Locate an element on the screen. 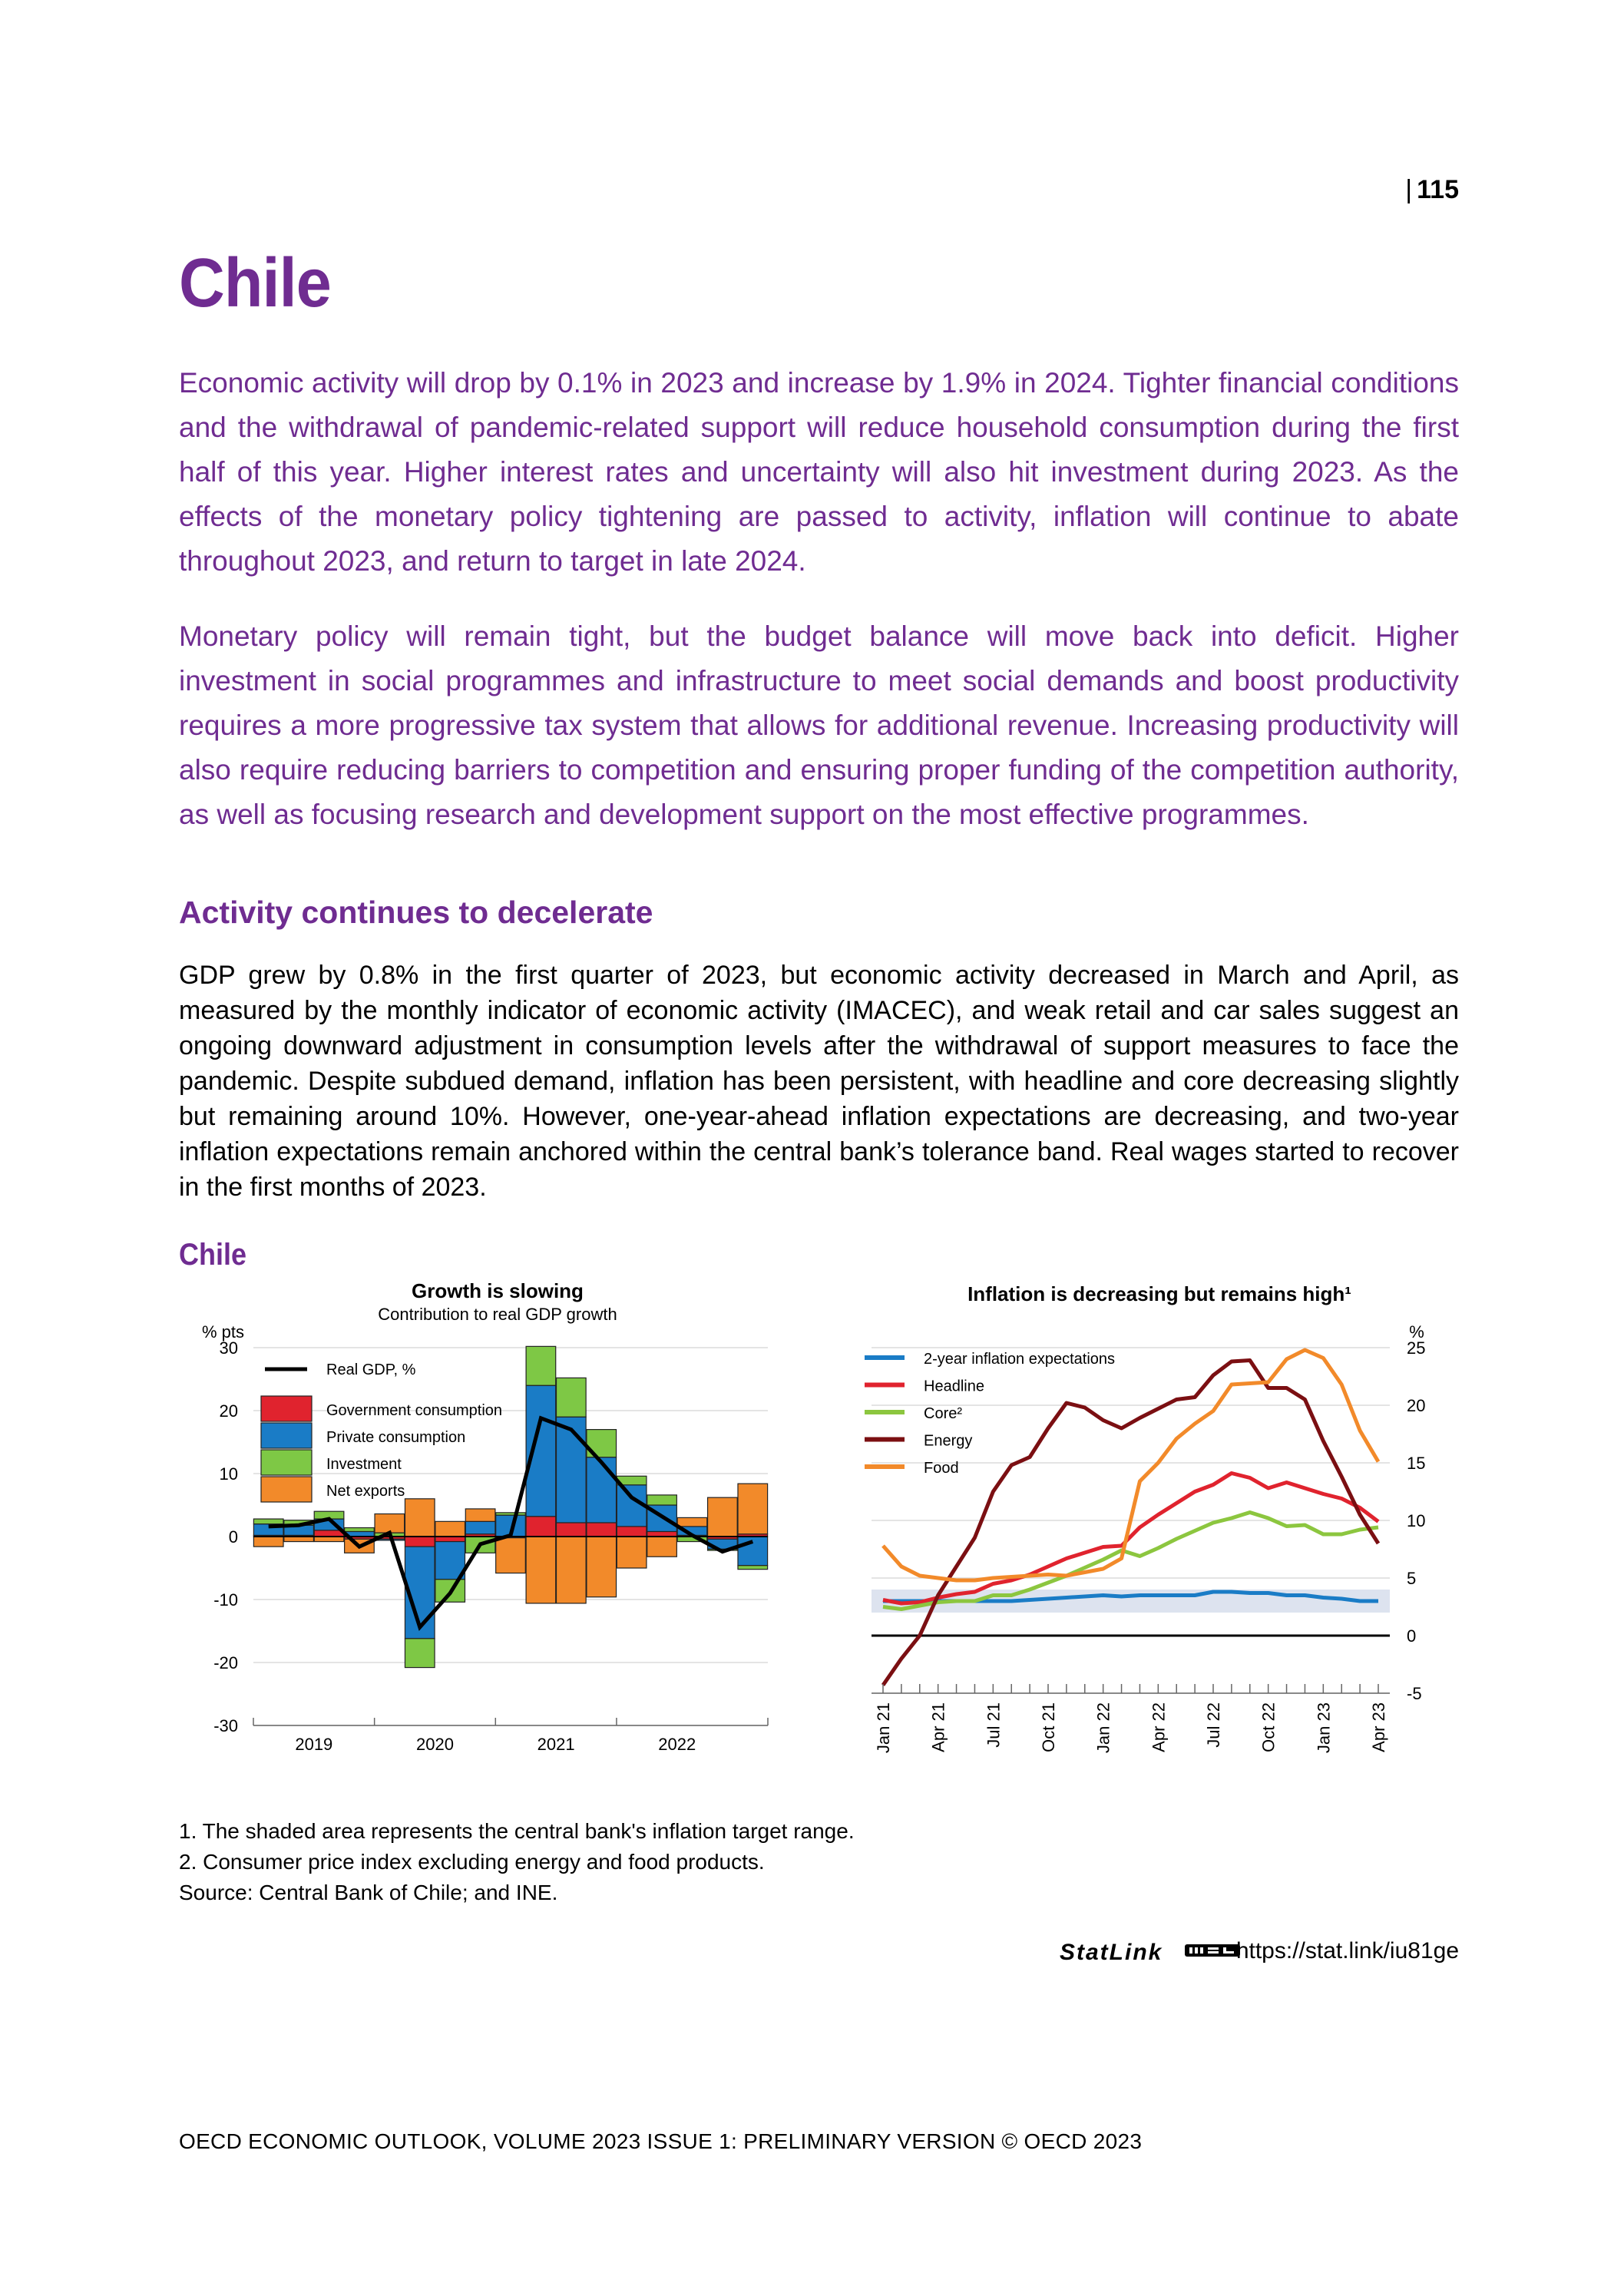  page-number: | 115 is located at coordinates (1432, 189).